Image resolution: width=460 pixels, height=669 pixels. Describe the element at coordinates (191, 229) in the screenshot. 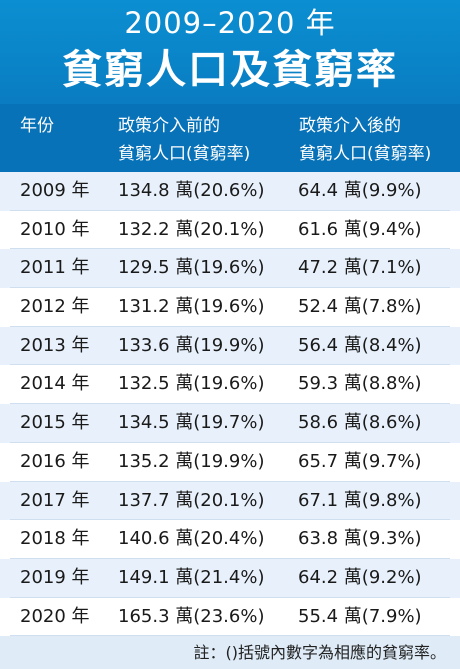

I see `cell-before: 132.2 萬(20.1%)` at that location.